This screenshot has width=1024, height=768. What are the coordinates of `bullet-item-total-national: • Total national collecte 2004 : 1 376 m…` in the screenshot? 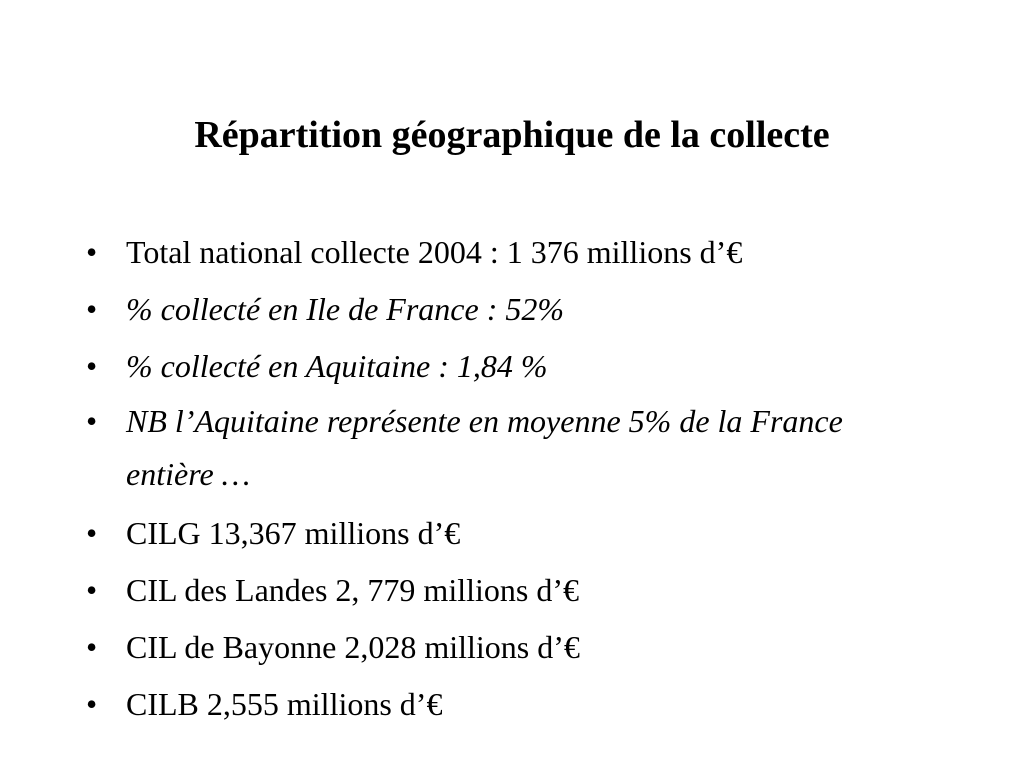 It's located at (516, 252).